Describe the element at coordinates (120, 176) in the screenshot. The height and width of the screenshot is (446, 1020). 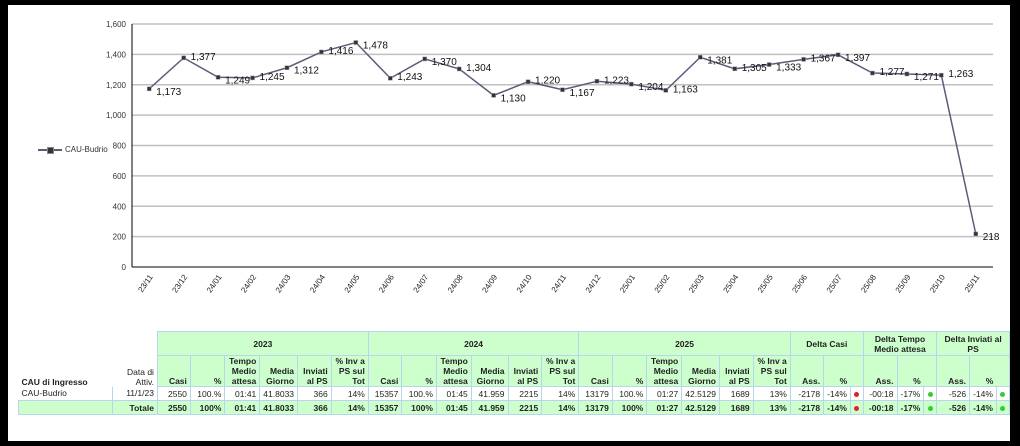
I see `y-tick-label: 600` at that location.